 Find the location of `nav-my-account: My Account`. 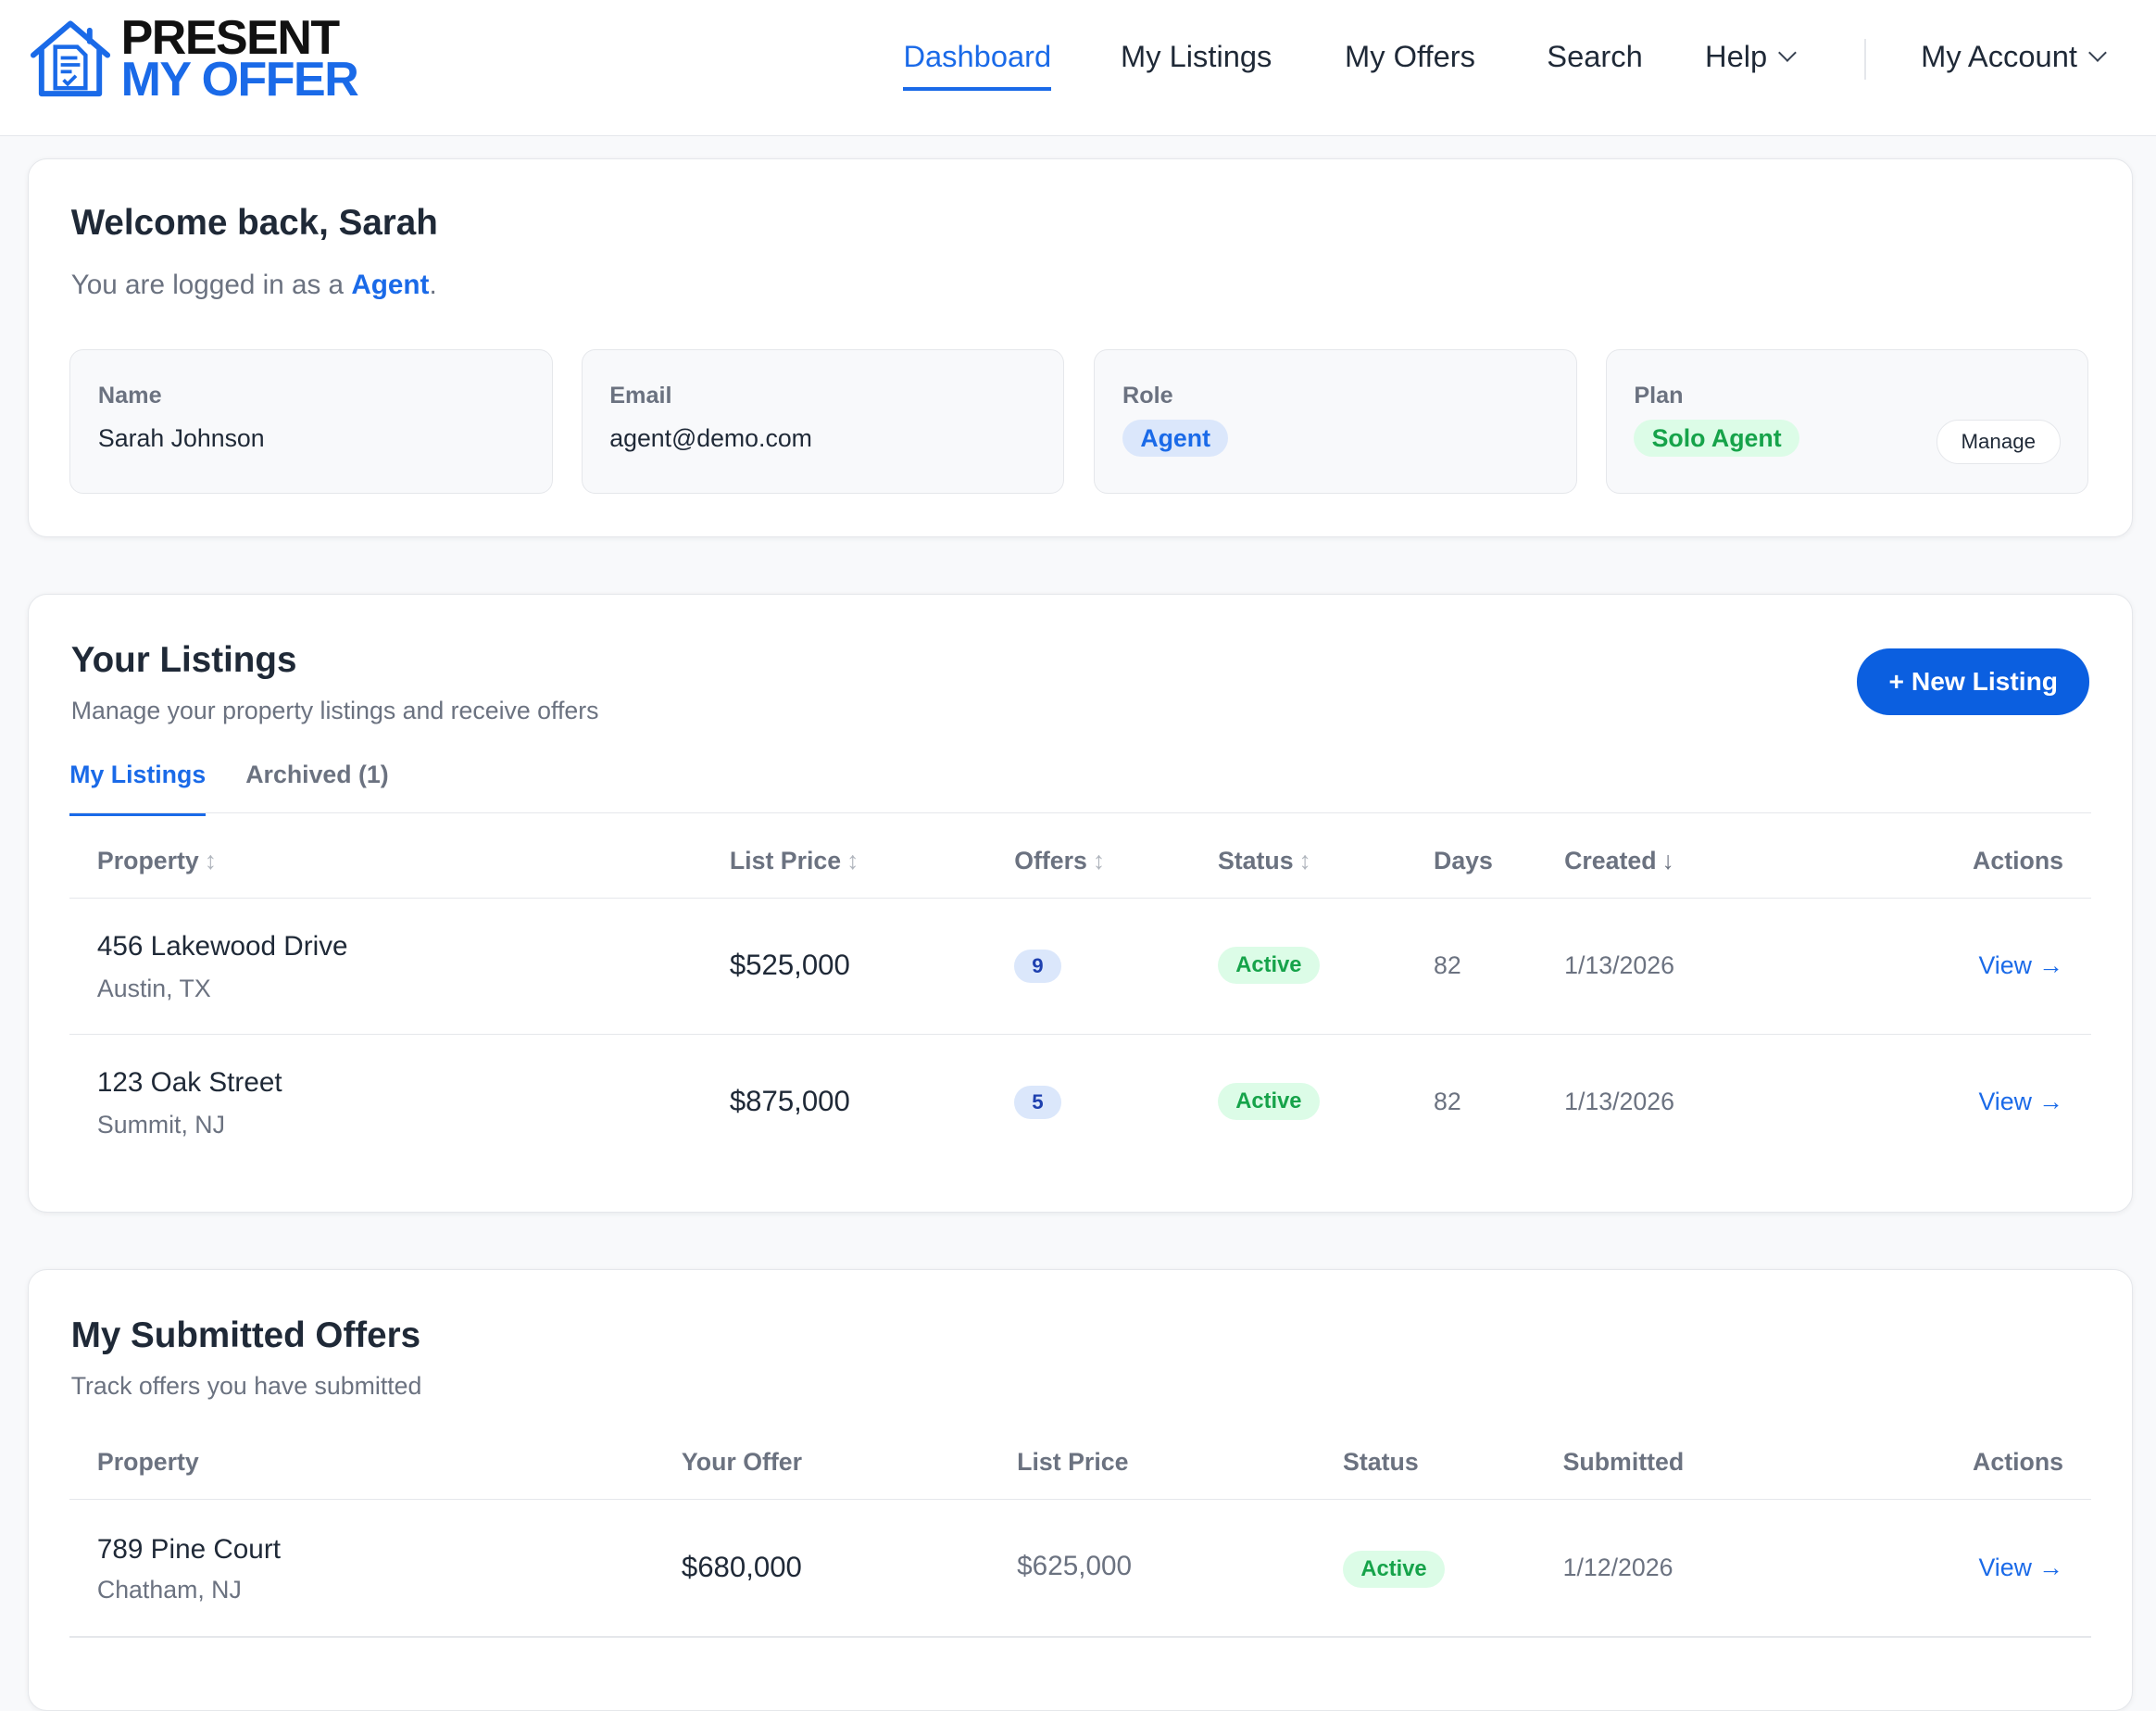

nav-my-account: My Account is located at coordinates (2014, 56).